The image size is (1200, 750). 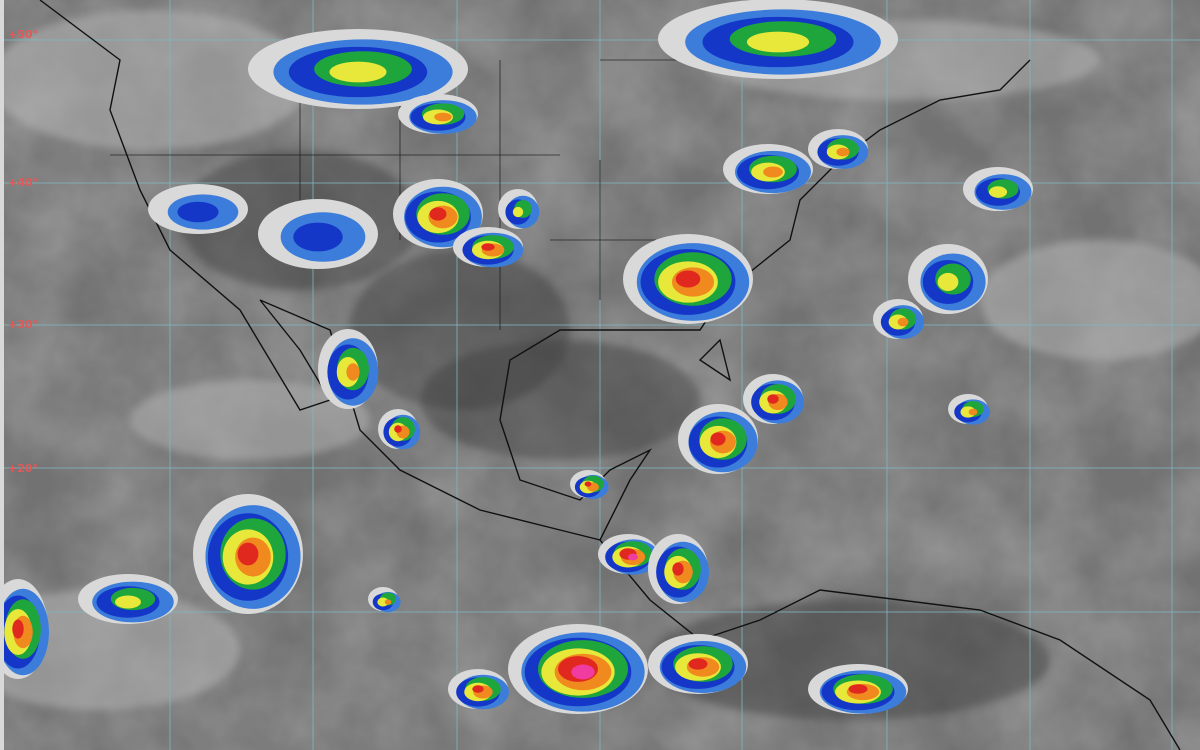 I want to click on latitude-label-20: +20°, so click(x=23, y=468).